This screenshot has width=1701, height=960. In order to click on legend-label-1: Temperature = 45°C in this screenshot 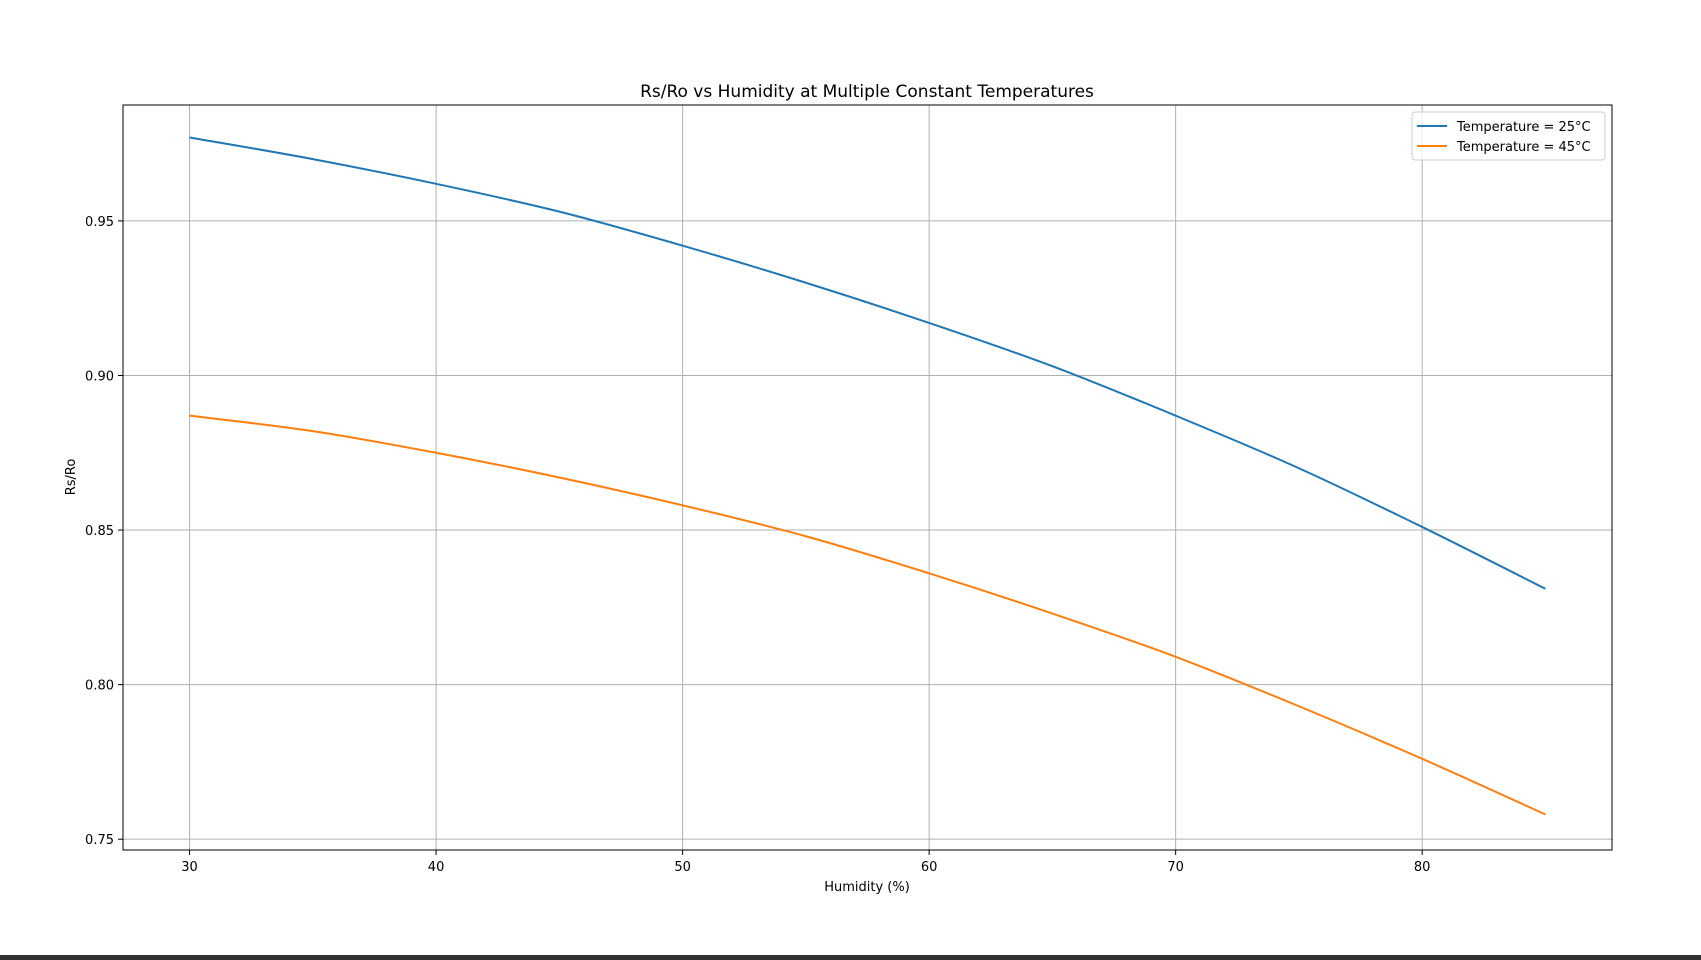, I will do `click(1523, 147)`.